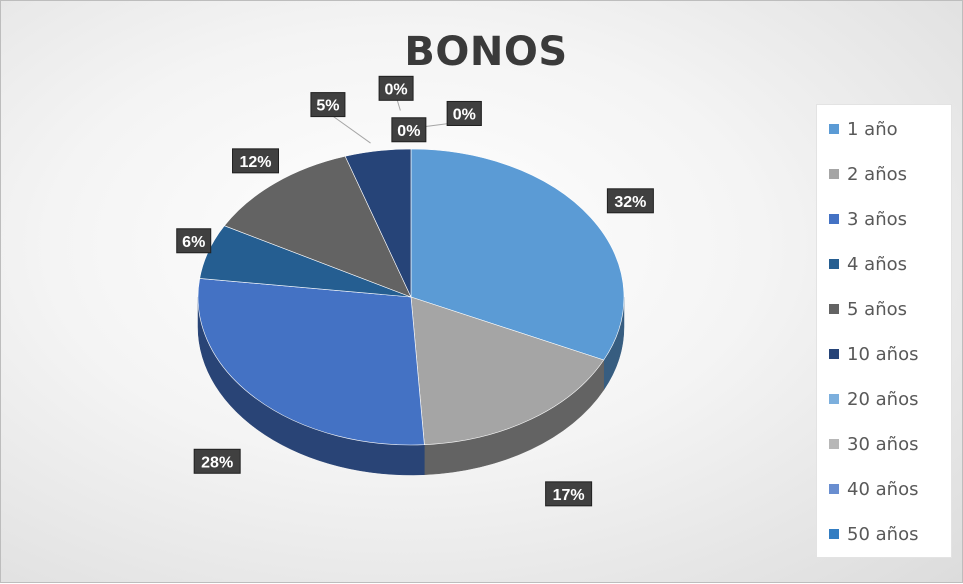 The height and width of the screenshot is (584, 963). I want to click on legend-item: 50 años, so click(873, 534).